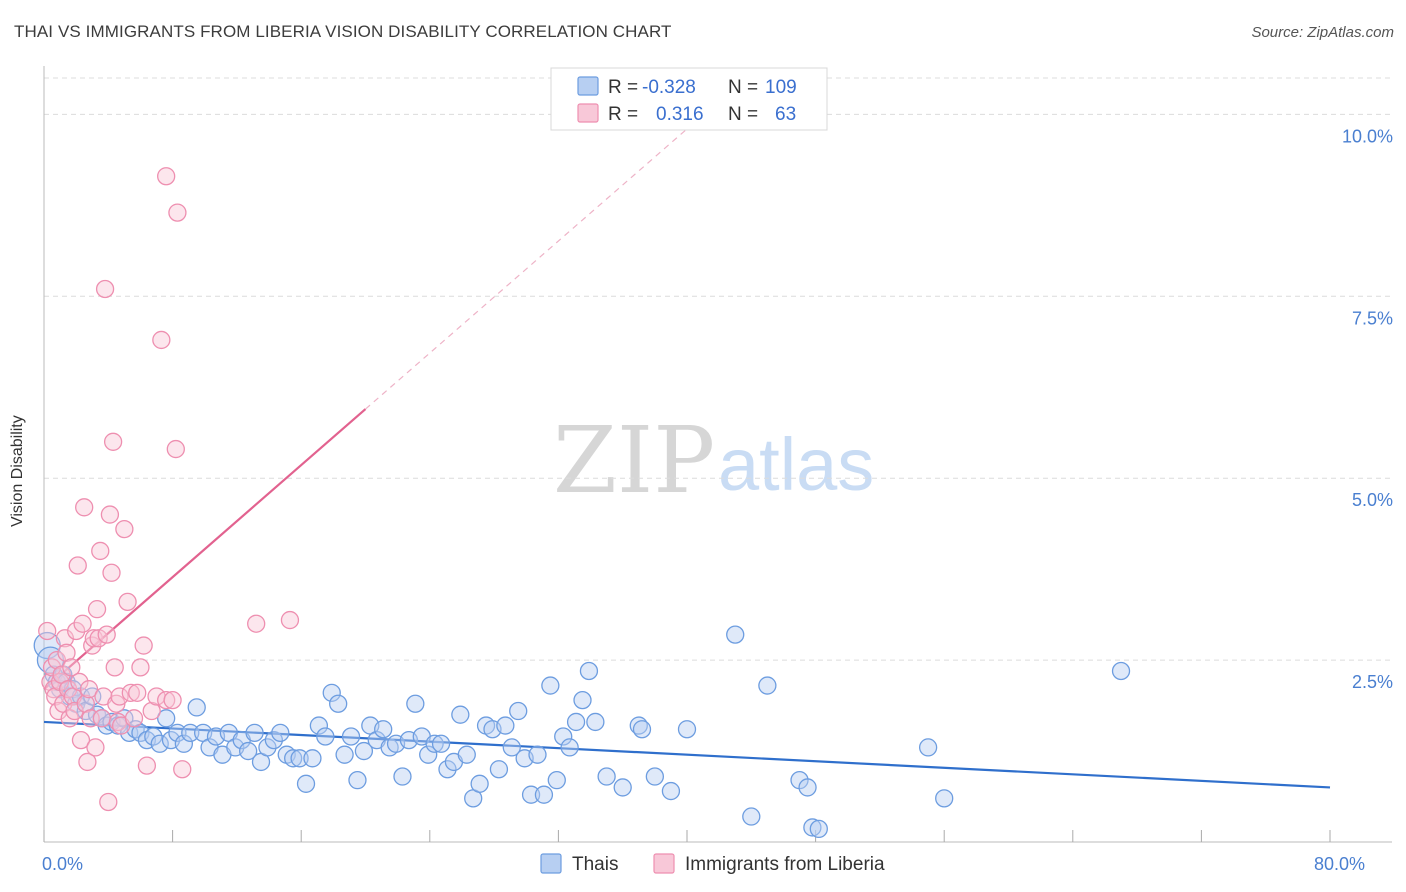 Image resolution: width=1406 pixels, height=892 pixels. What do you see at coordinates (623, 87) in the screenshot?
I see `legend-r-label-thais: R =` at bounding box center [623, 87].